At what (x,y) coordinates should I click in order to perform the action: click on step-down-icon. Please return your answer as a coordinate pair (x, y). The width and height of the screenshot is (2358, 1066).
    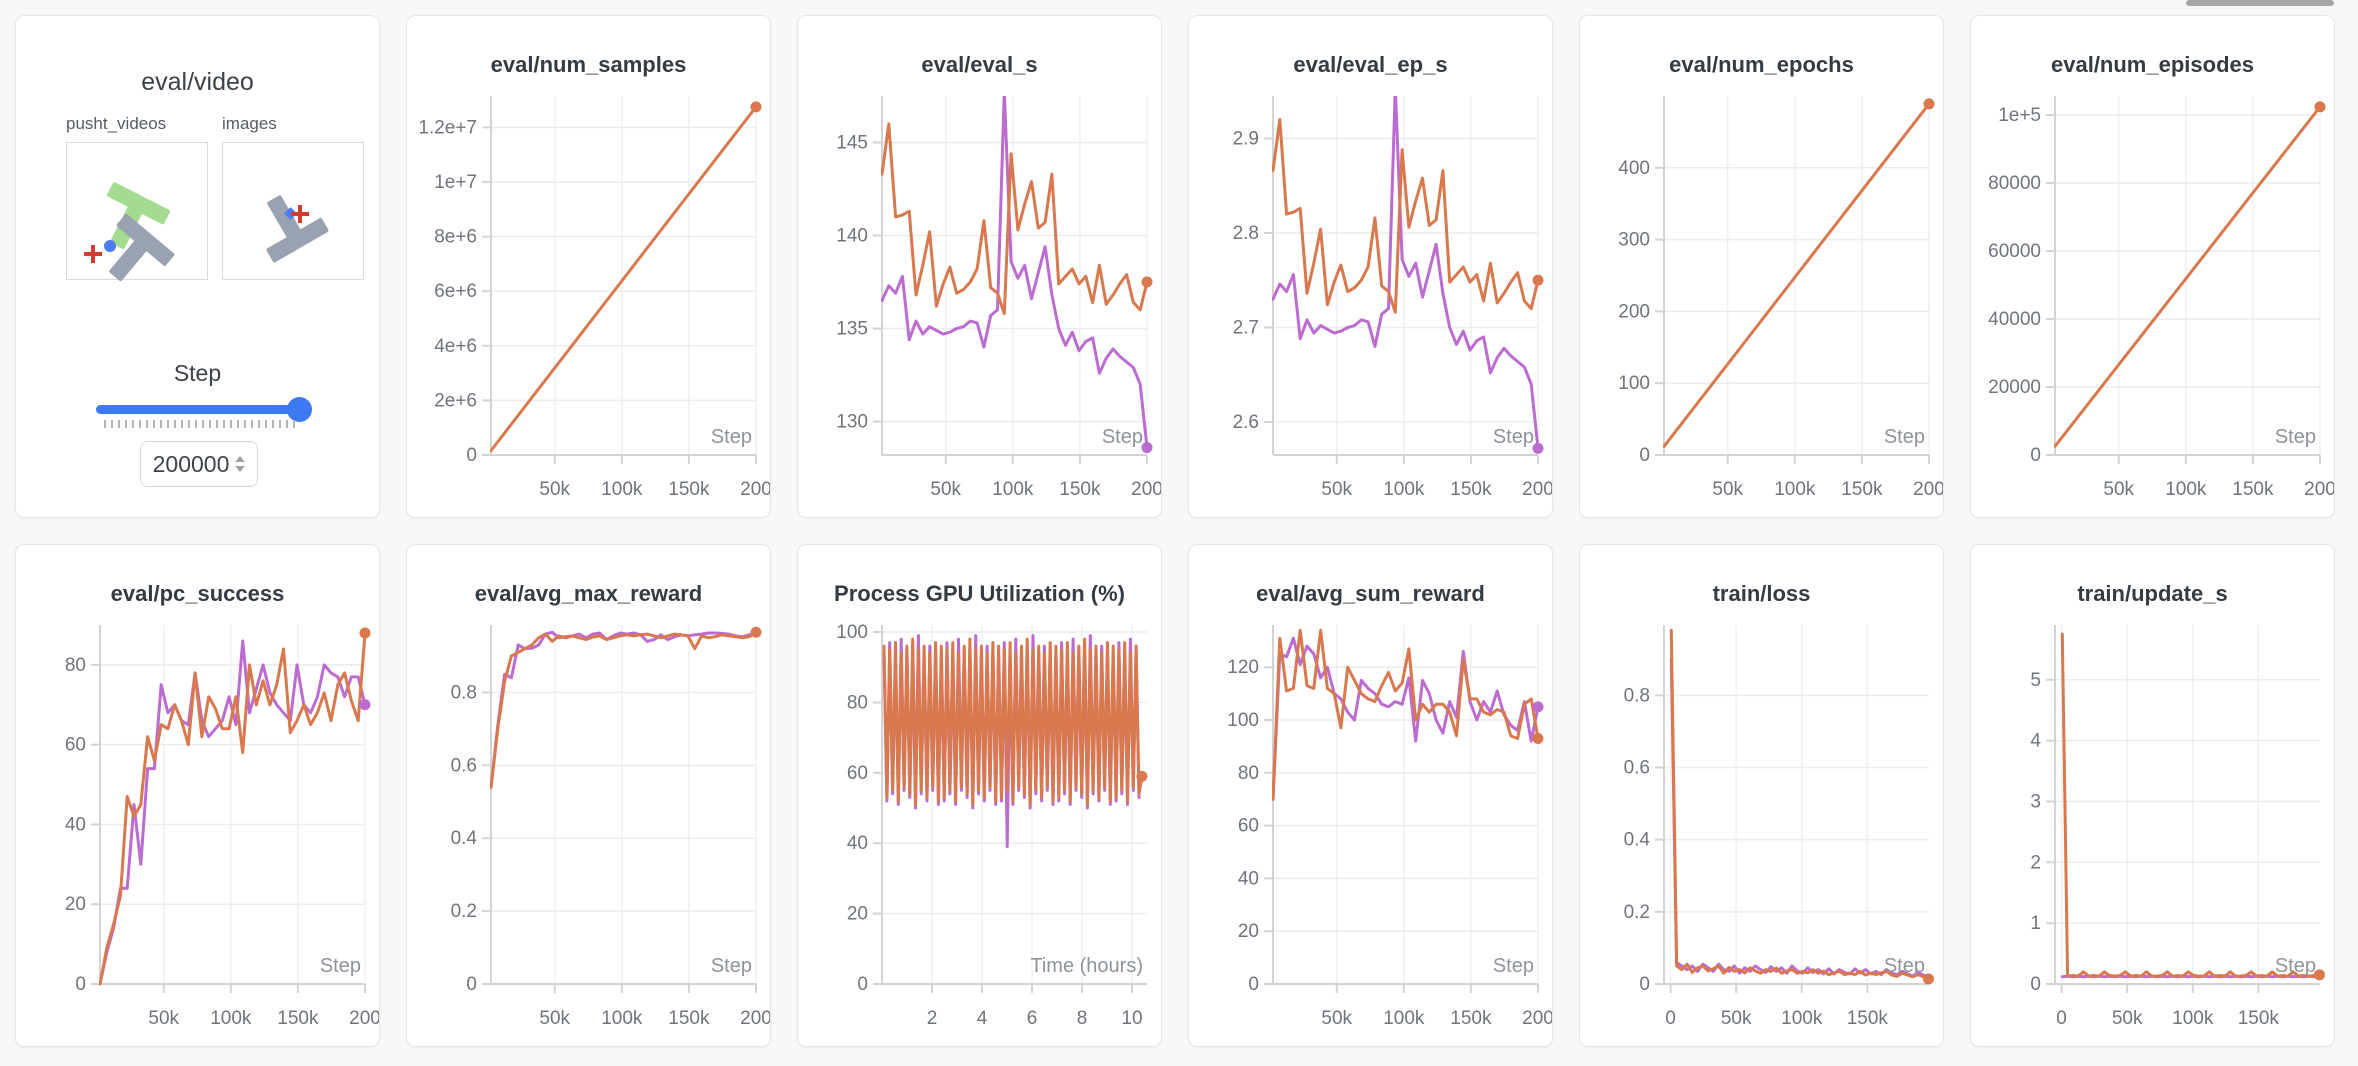
    Looking at the image, I should click on (240, 469).